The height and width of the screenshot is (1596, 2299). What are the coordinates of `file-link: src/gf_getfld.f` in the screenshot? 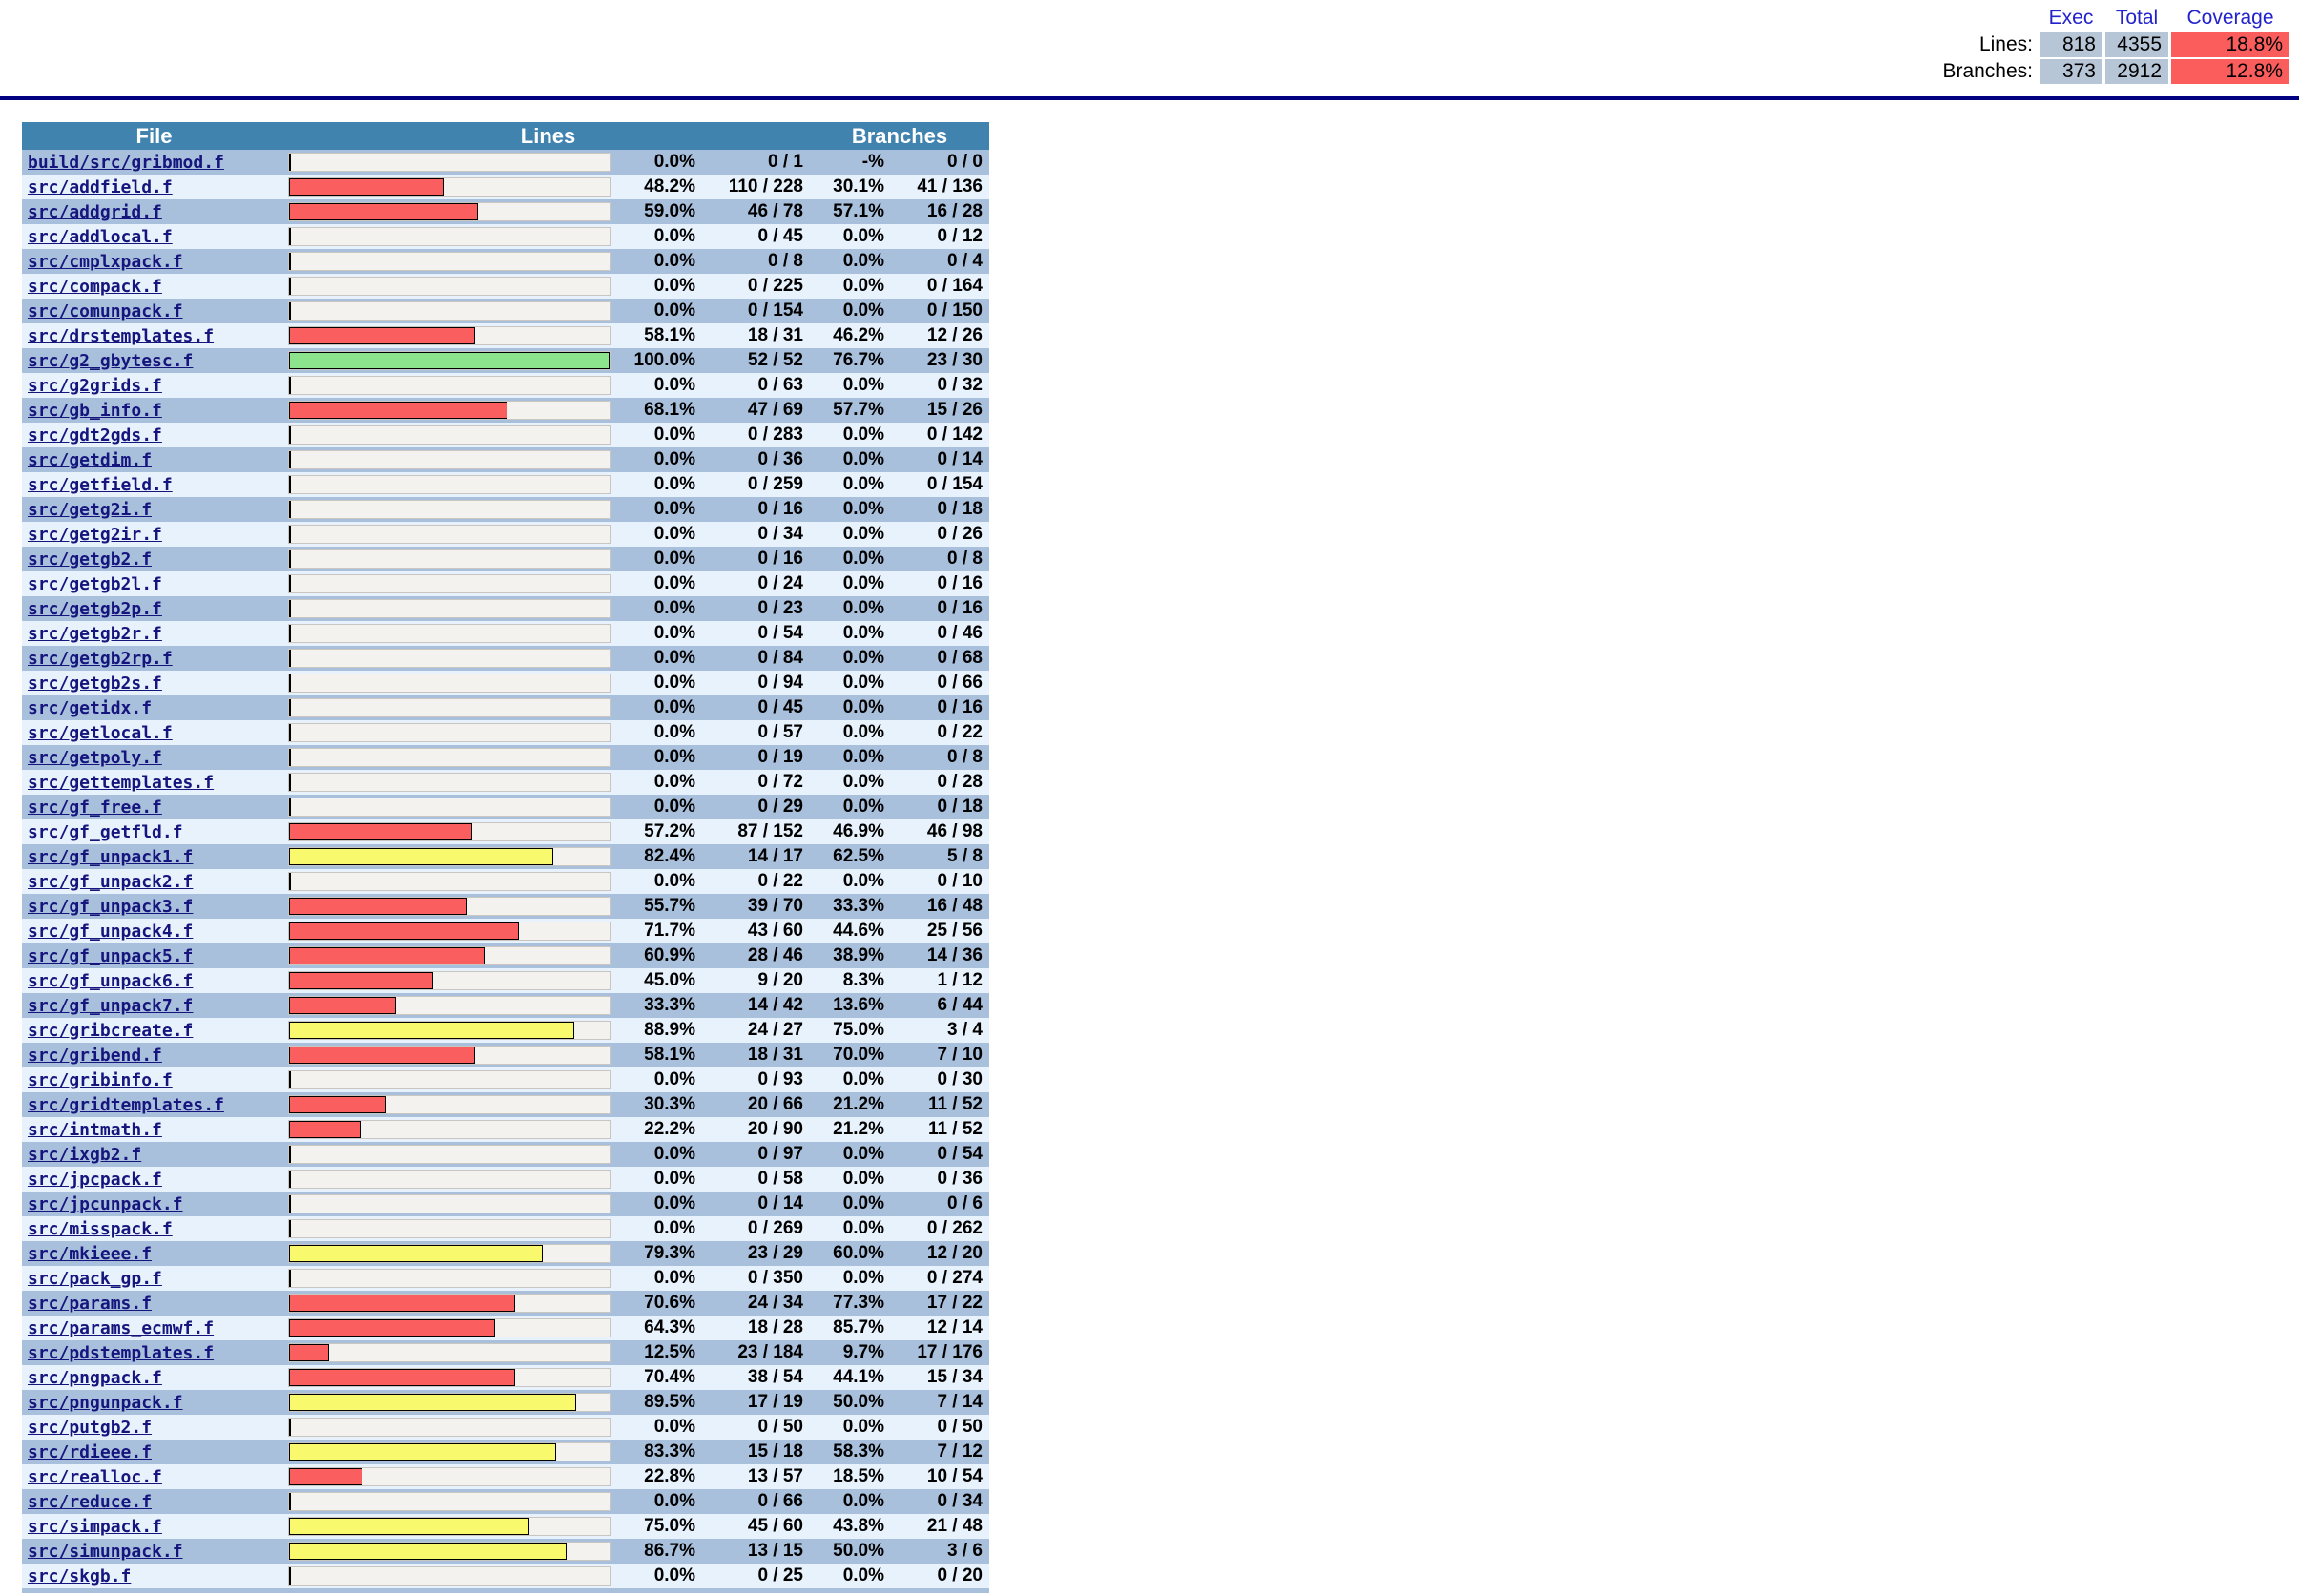 It's located at (105, 831).